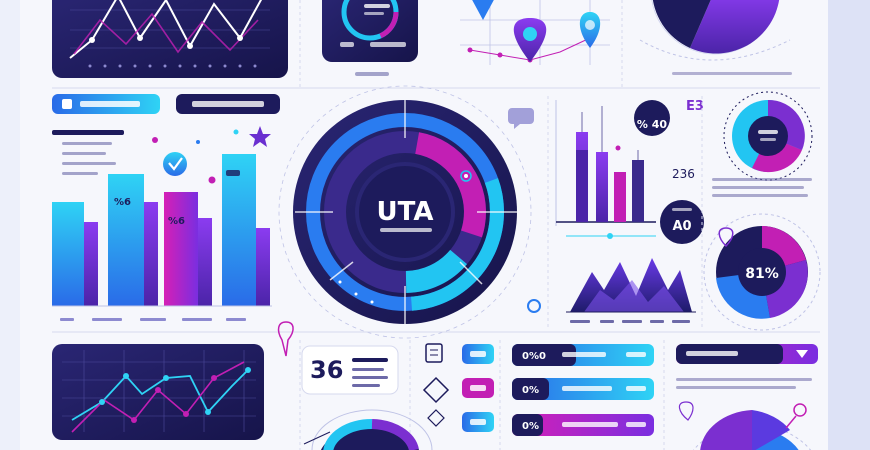 The height and width of the screenshot is (450, 870). Describe the element at coordinates (176, 221) in the screenshot. I see `bar-label-b: %6` at that location.